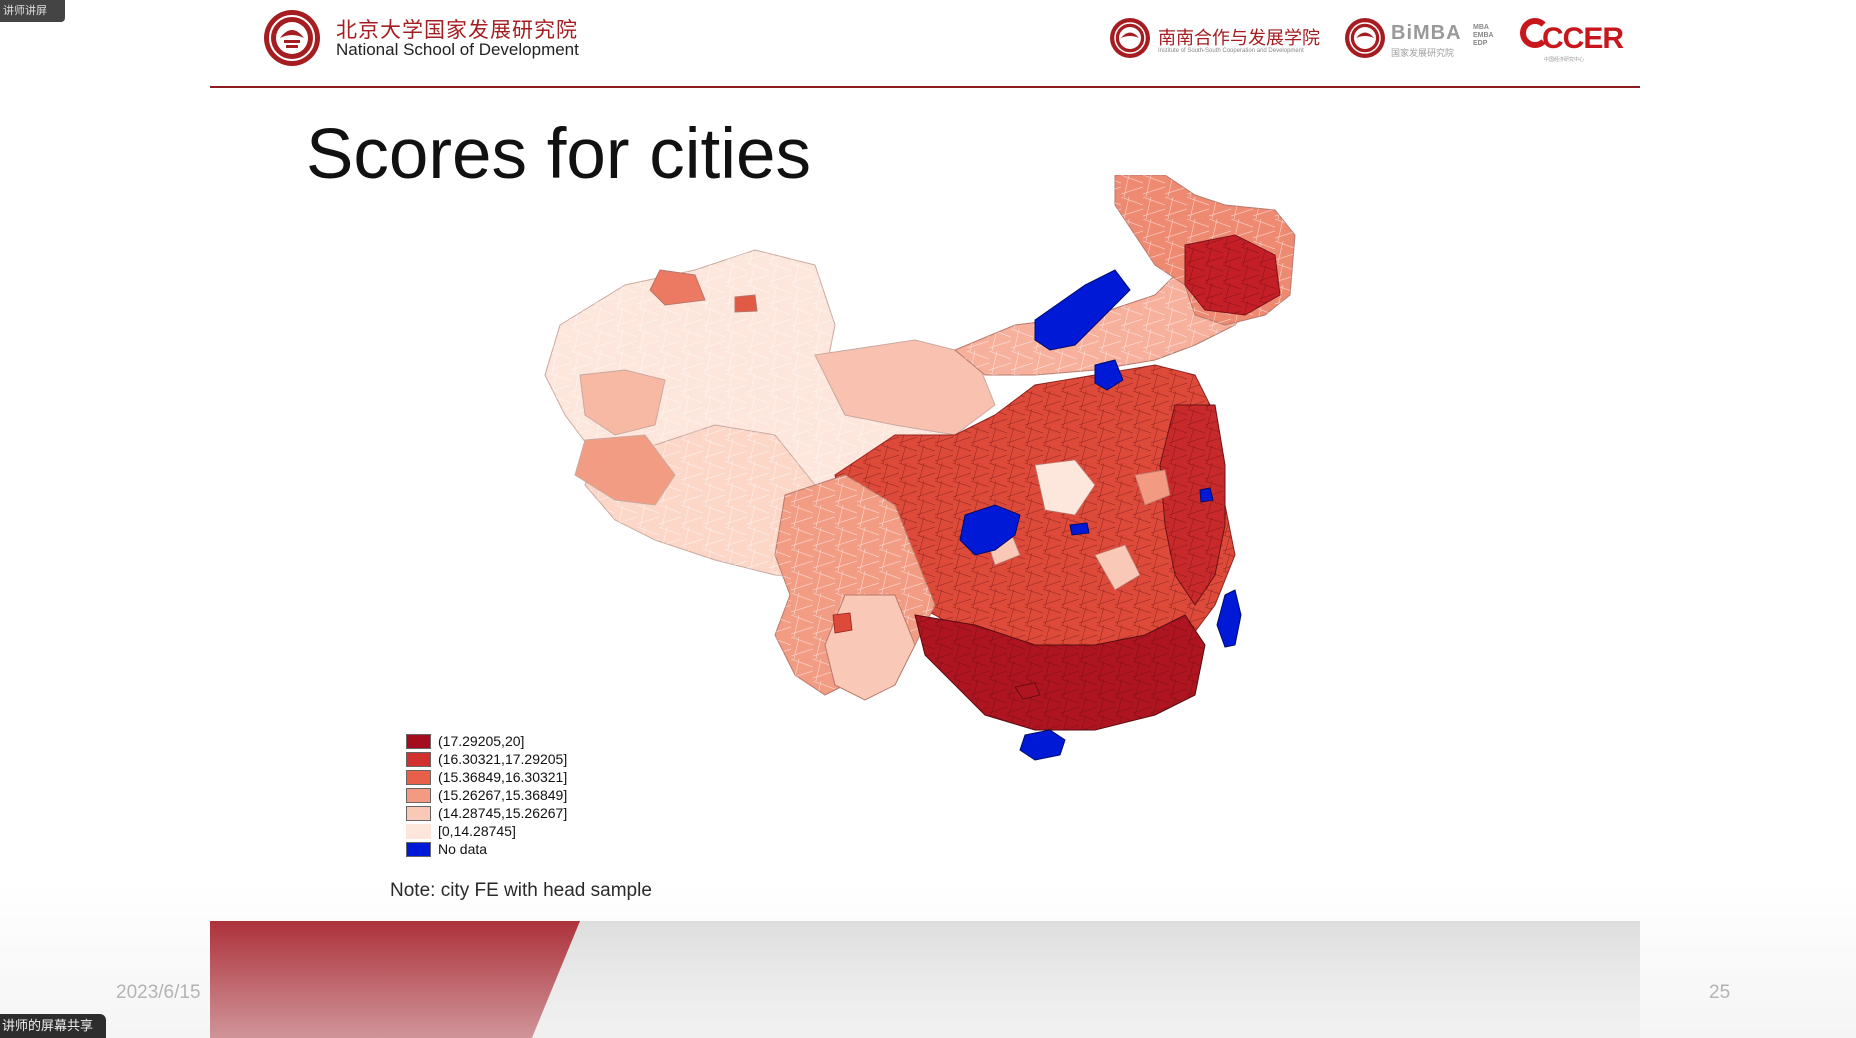 The width and height of the screenshot is (1856, 1038). Describe the element at coordinates (1720, 992) in the screenshot. I see `slide-page-number: 25` at that location.